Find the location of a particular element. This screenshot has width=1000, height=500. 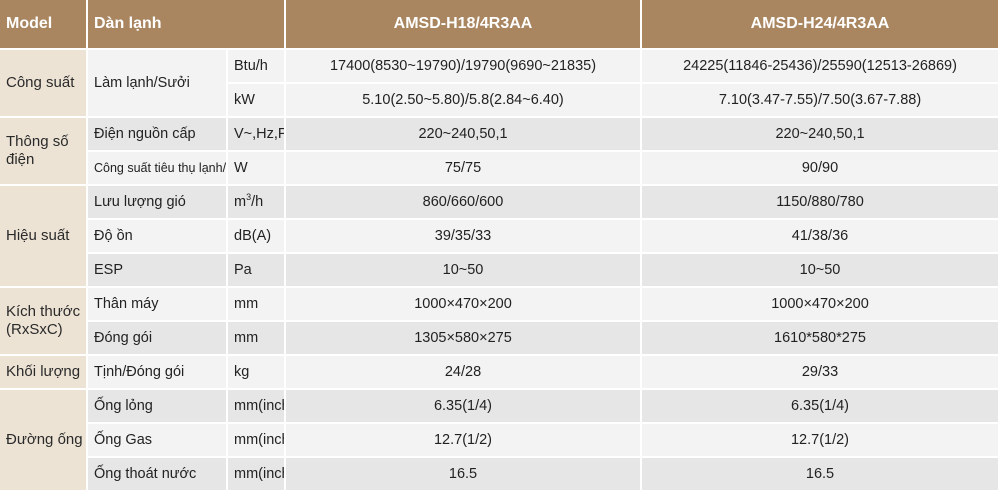

value-model-1: 5.10(2.50~5.80)/5.8(2.84~6.40) is located at coordinates (464, 101).